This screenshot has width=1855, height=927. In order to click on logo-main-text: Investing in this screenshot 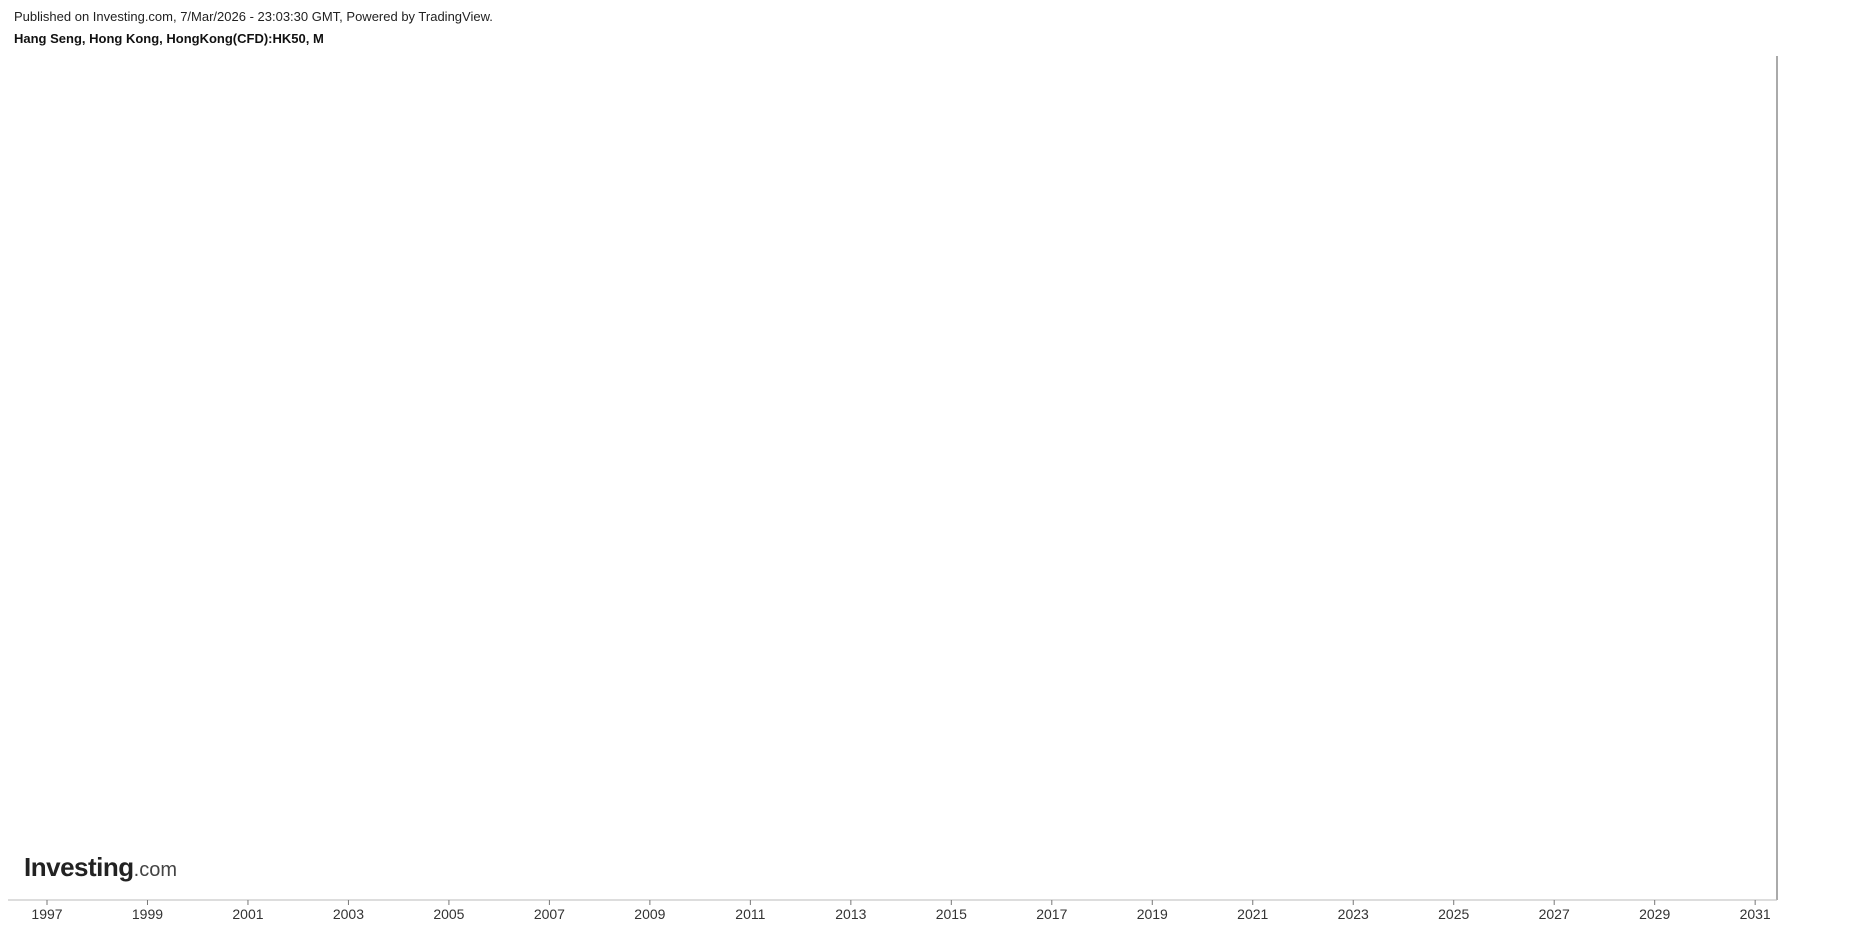, I will do `click(79, 867)`.